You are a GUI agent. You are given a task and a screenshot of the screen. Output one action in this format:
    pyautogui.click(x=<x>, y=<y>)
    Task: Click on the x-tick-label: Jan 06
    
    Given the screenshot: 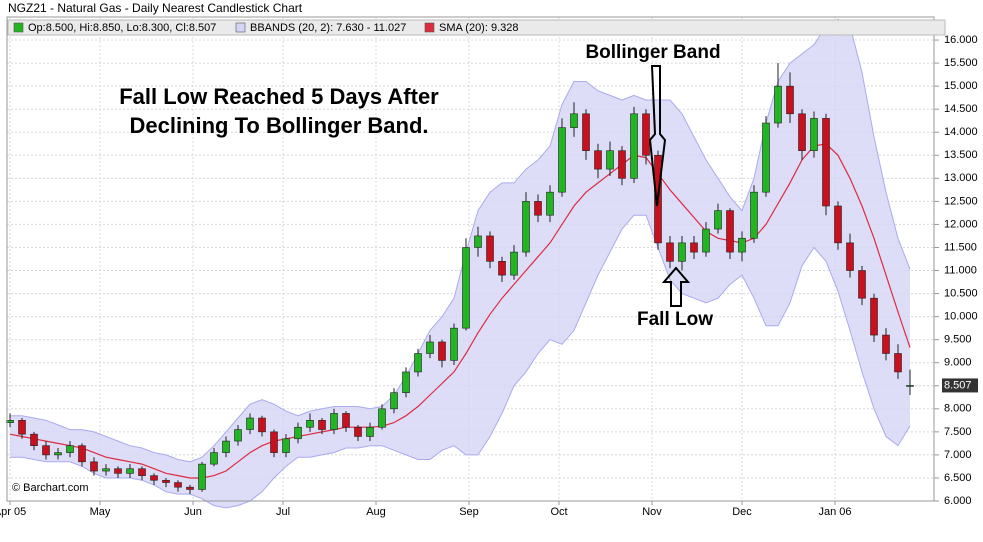 What is the action you would take?
    pyautogui.click(x=834, y=512)
    